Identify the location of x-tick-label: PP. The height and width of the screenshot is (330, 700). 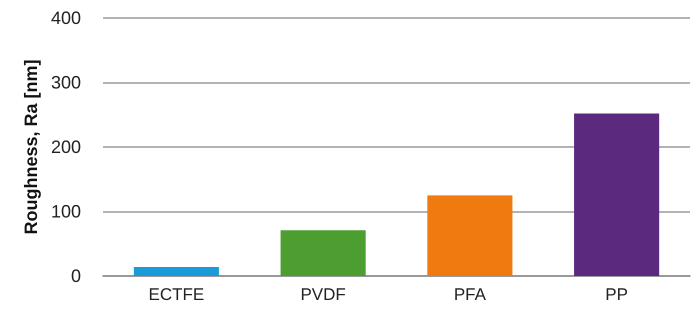
(616, 294).